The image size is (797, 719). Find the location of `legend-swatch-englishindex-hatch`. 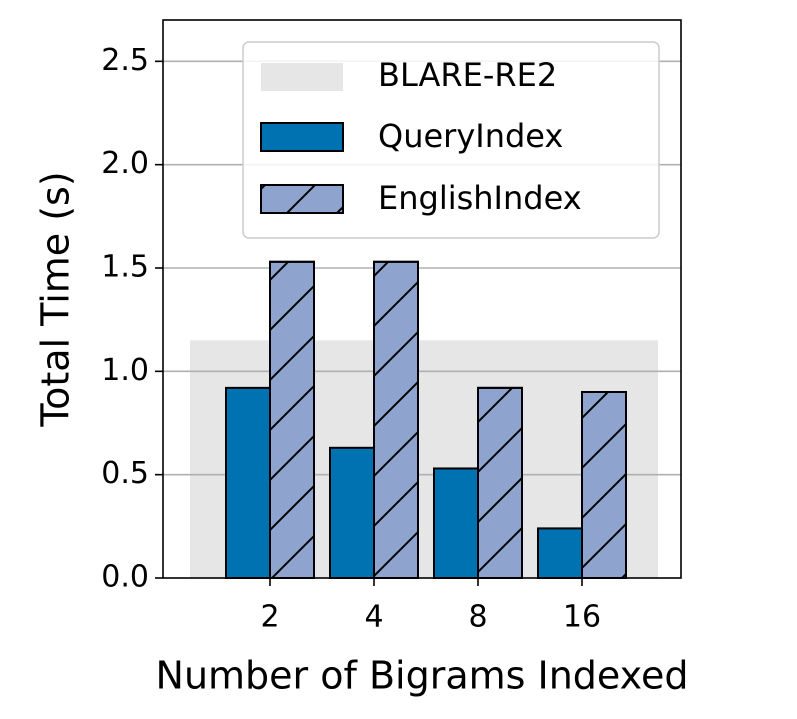

legend-swatch-englishindex-hatch is located at coordinates (302, 199).